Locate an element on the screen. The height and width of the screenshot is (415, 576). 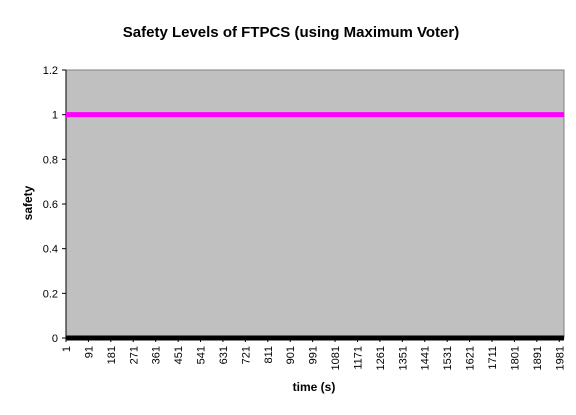
x-tick-label: 631 is located at coordinates (224, 355).